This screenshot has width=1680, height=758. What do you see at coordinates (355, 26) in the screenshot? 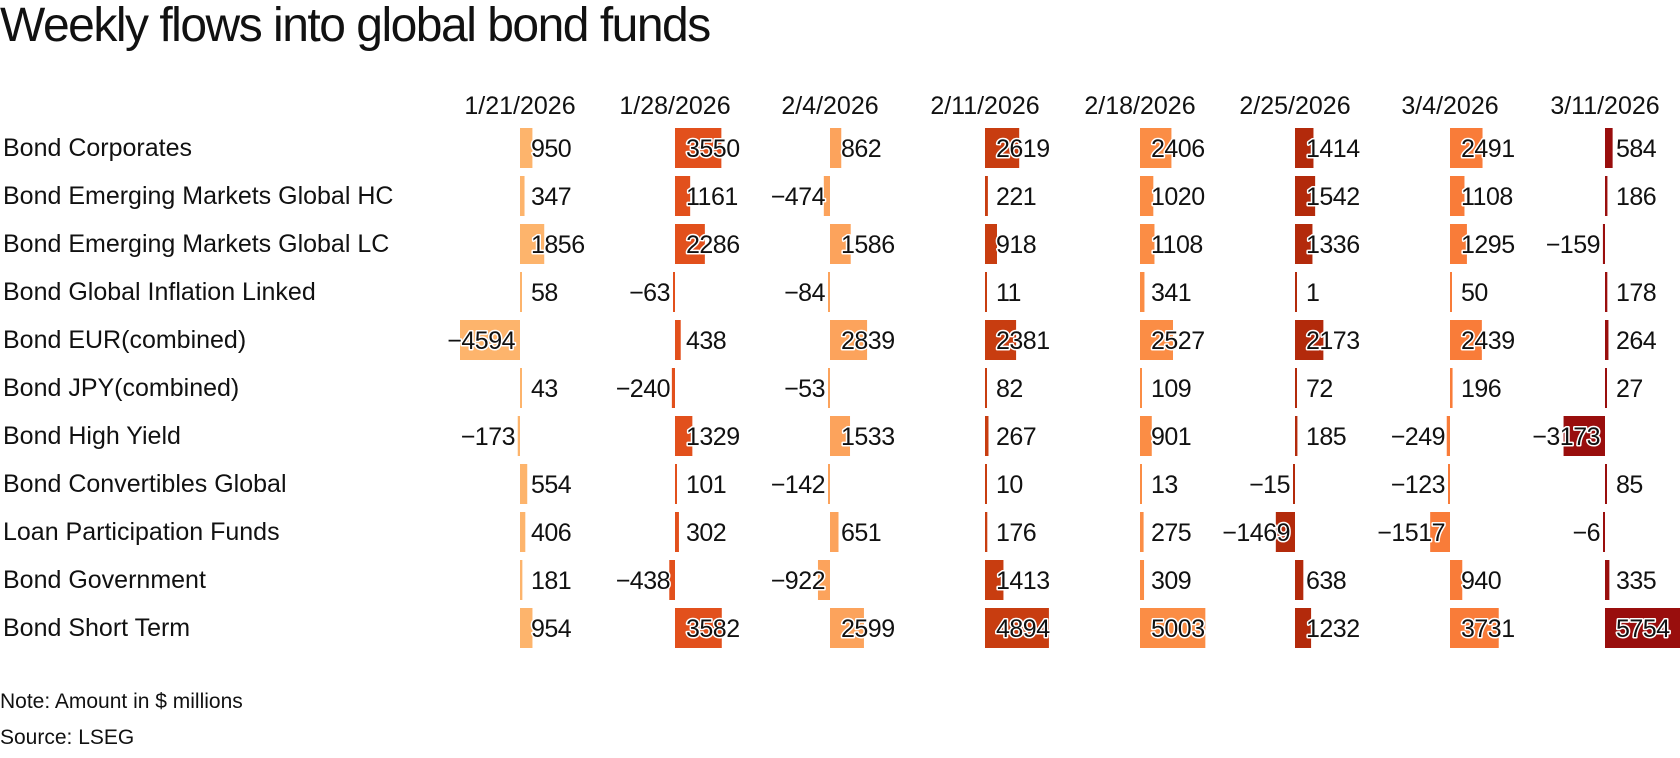
I see `chart-title: Weekly flows into global bond funds` at bounding box center [355, 26].